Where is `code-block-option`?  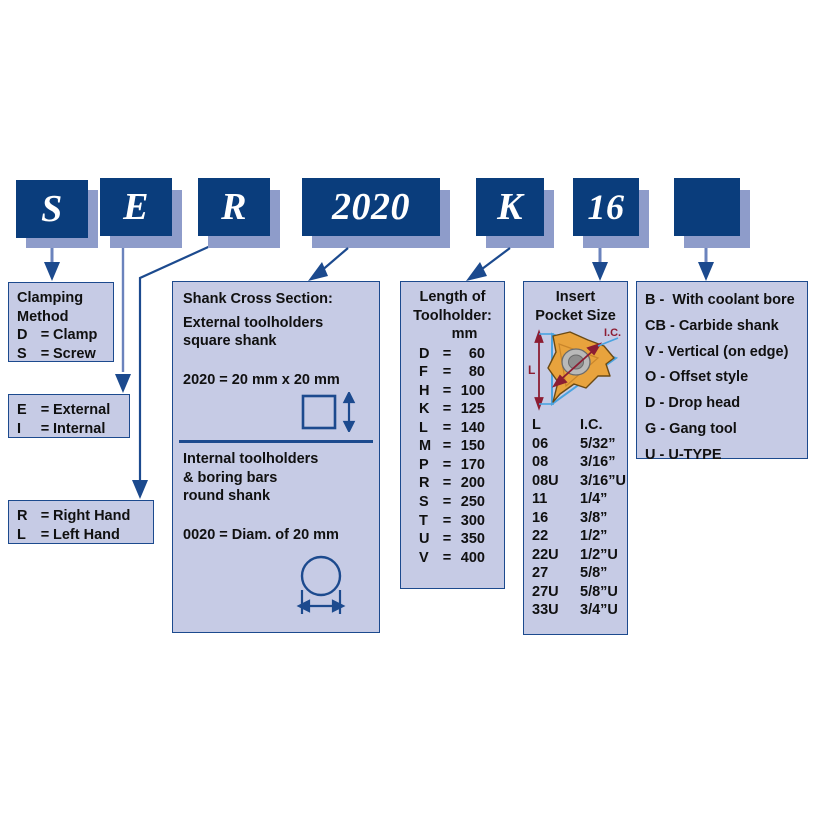
code-block-option is located at coordinates (707, 207).